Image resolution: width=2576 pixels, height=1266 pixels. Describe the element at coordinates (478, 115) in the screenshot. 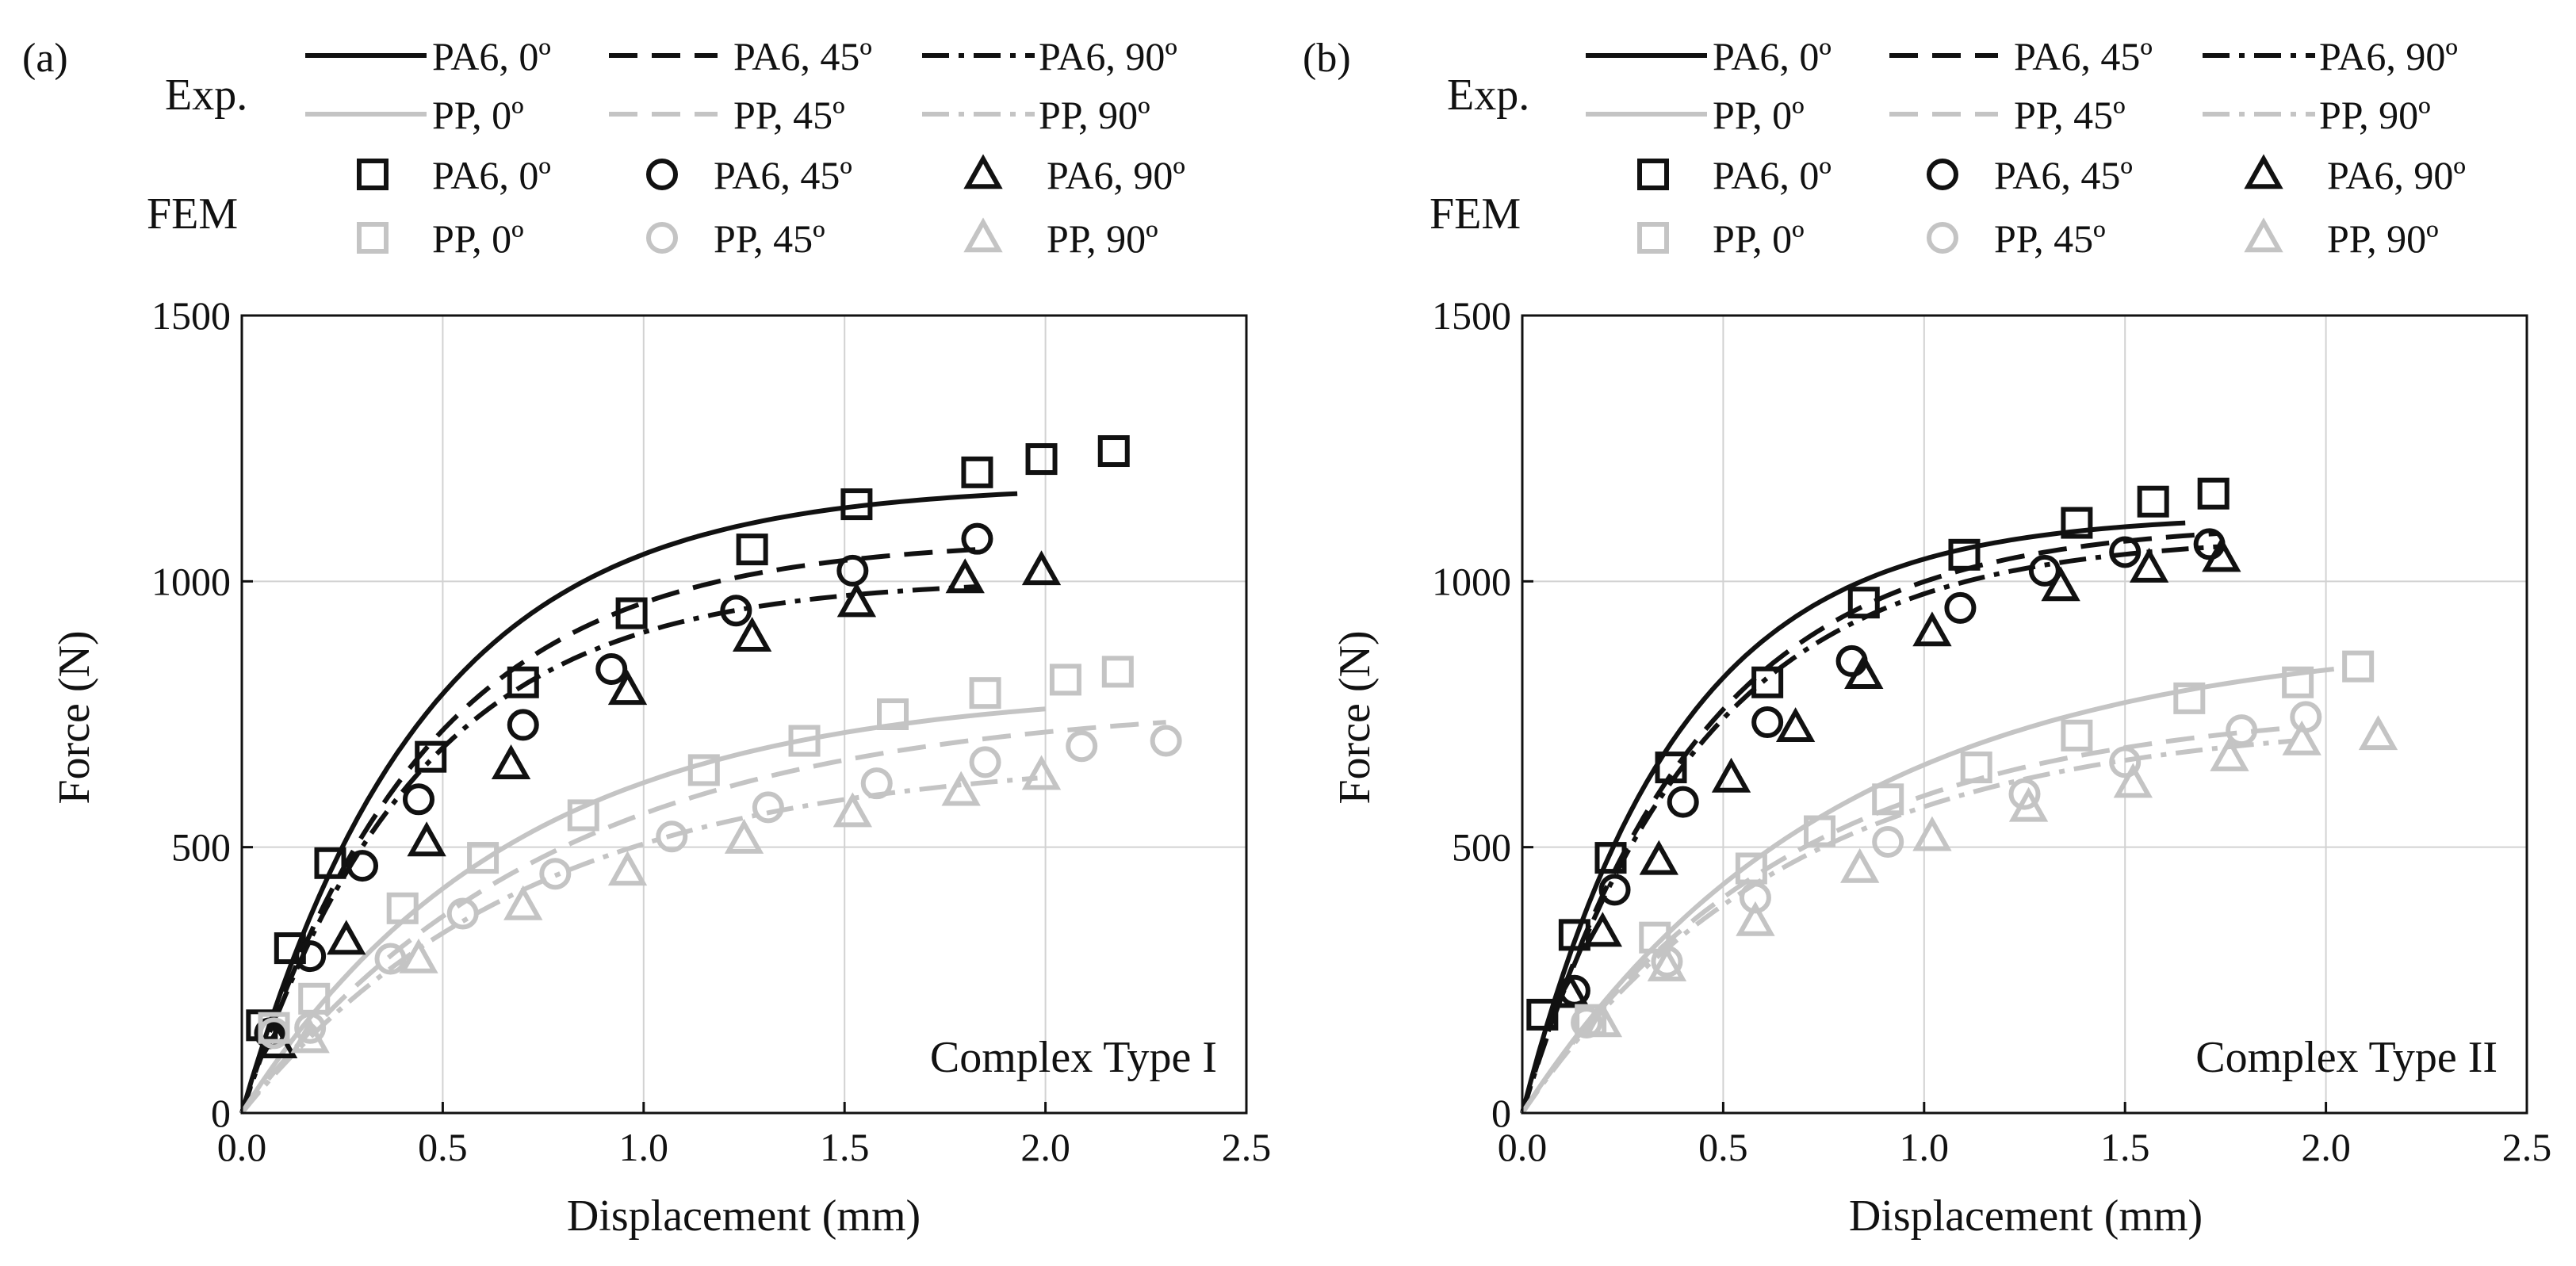

I see `legend-exp-text: PP, 0º` at that location.